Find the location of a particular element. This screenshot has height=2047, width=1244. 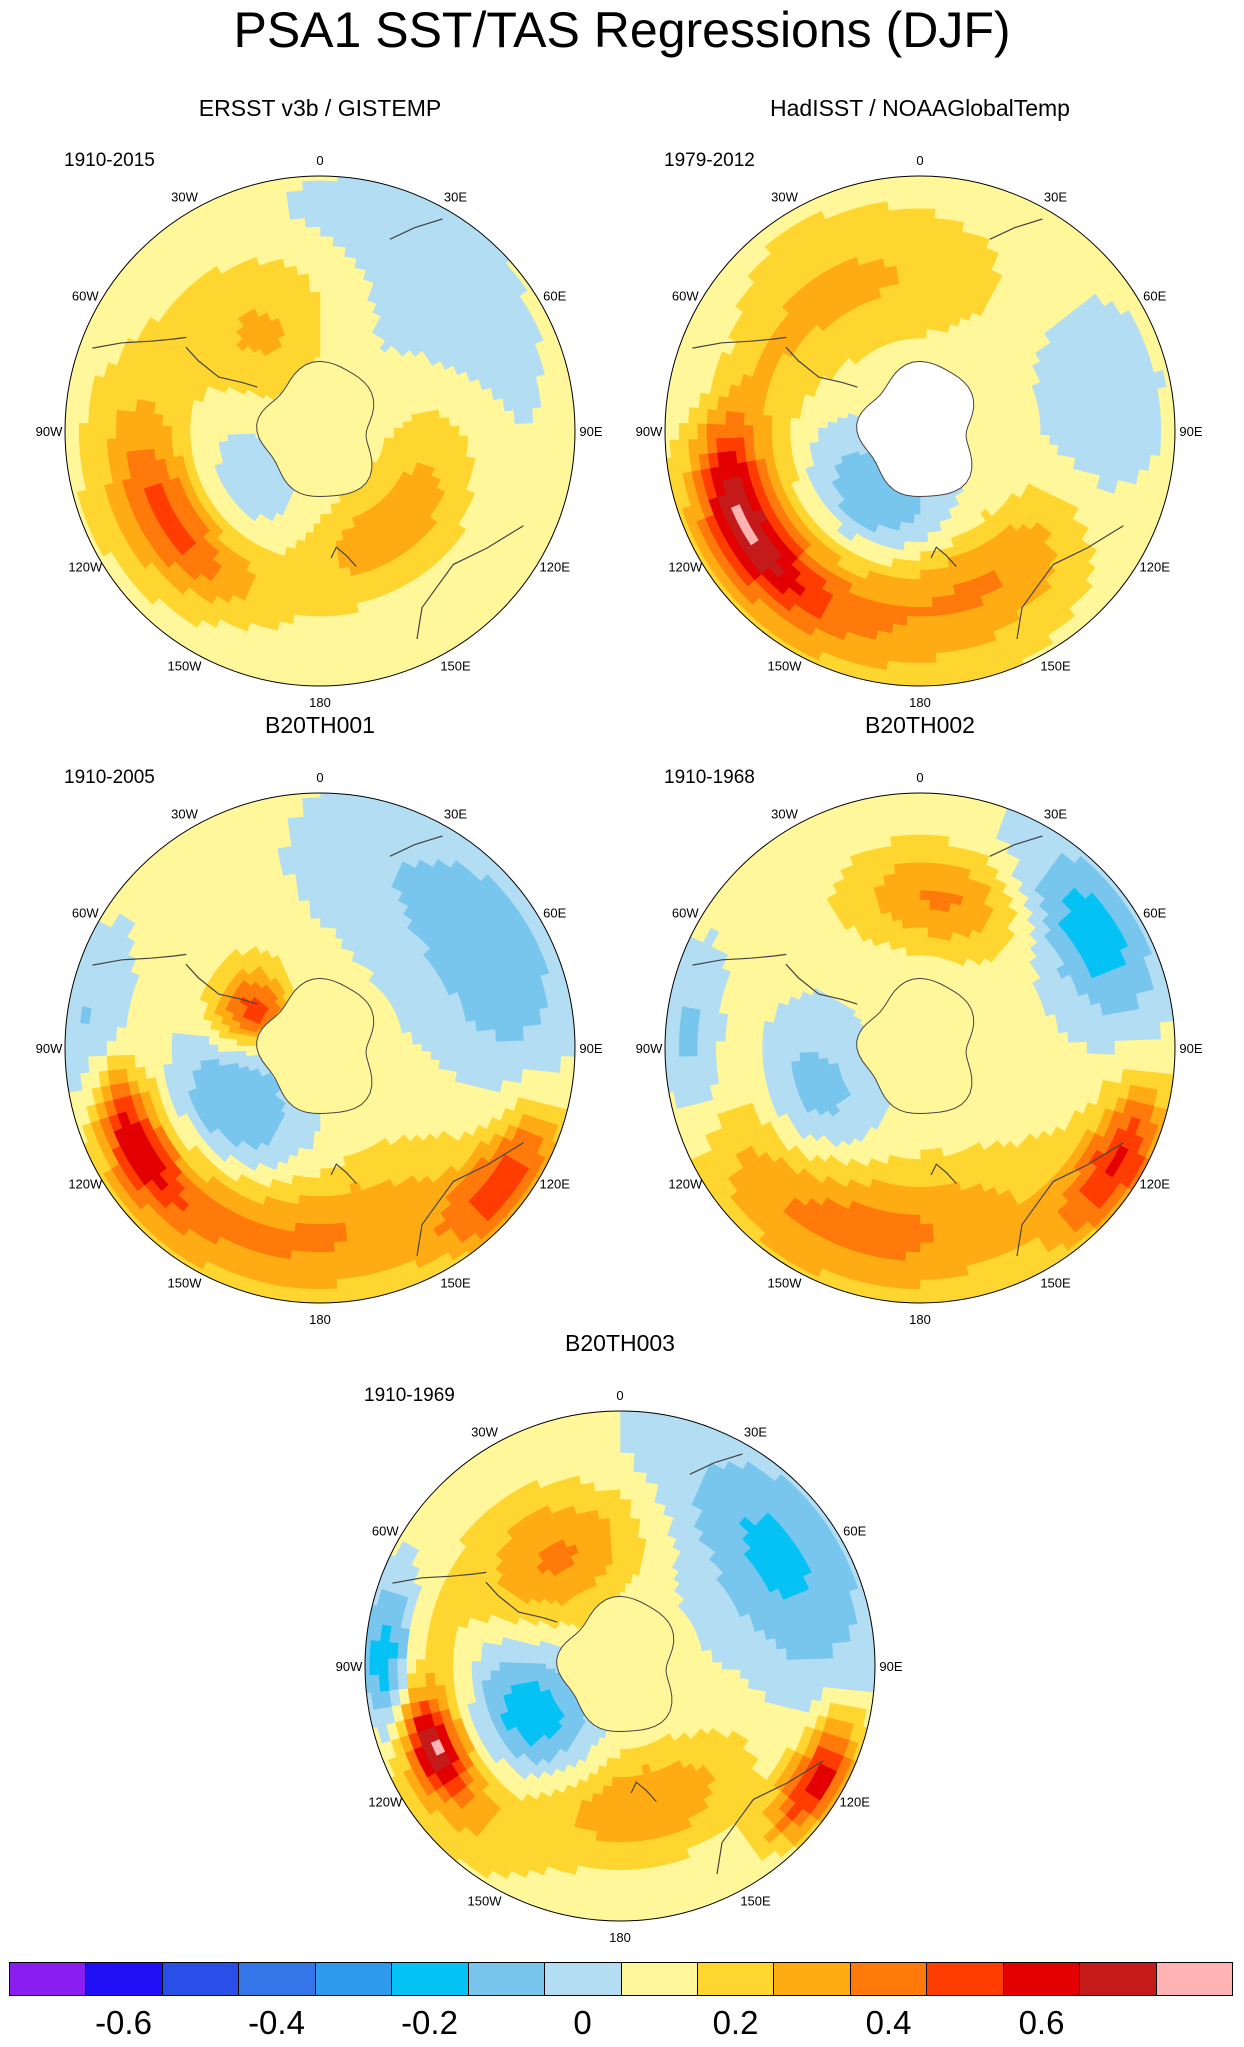

regression-field is located at coordinates (320, 431).